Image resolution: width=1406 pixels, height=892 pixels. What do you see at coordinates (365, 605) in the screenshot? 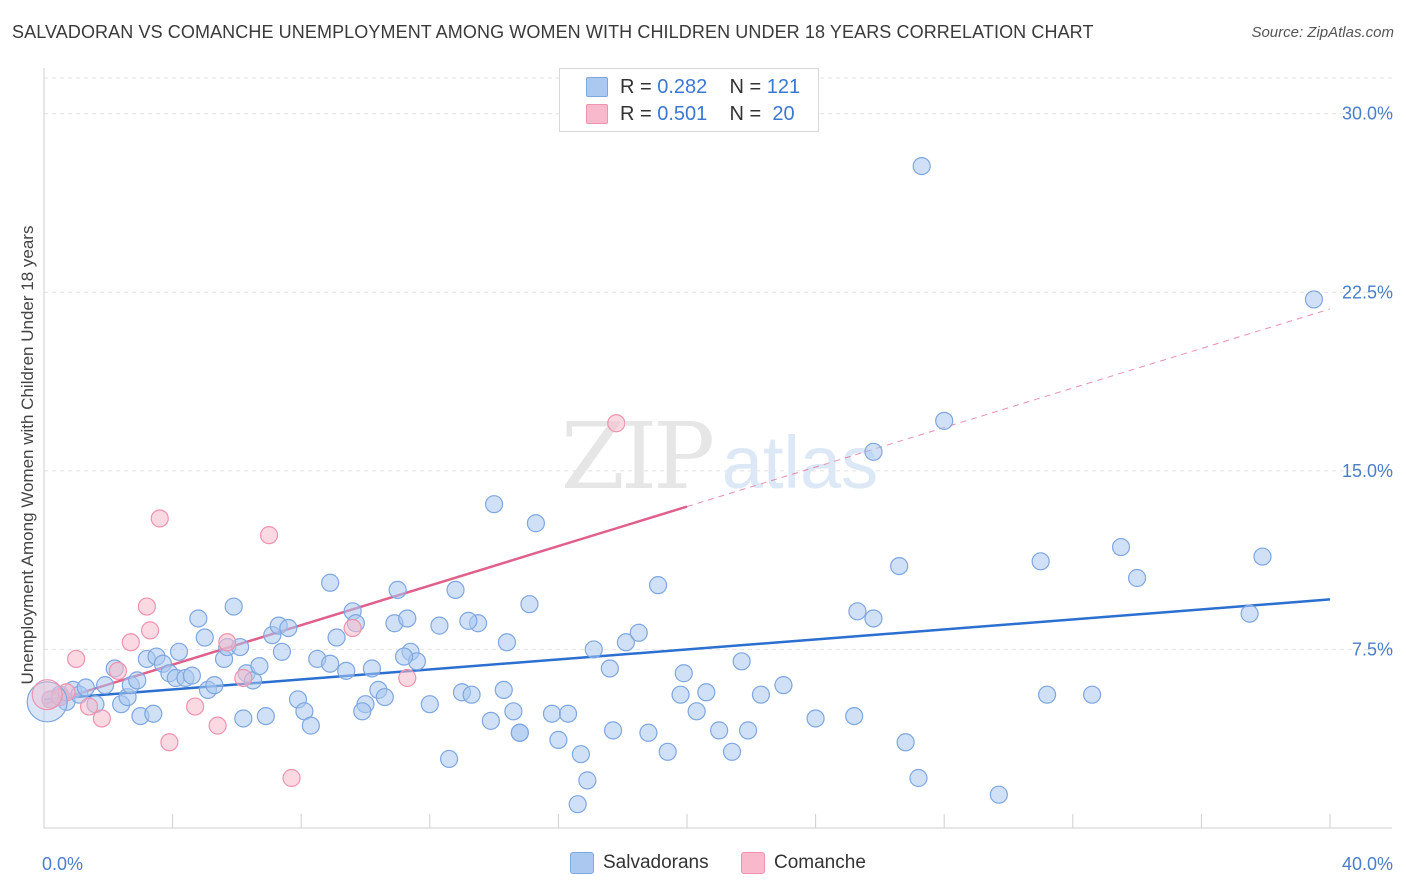
I see `comanche-trend-line` at bounding box center [365, 605].